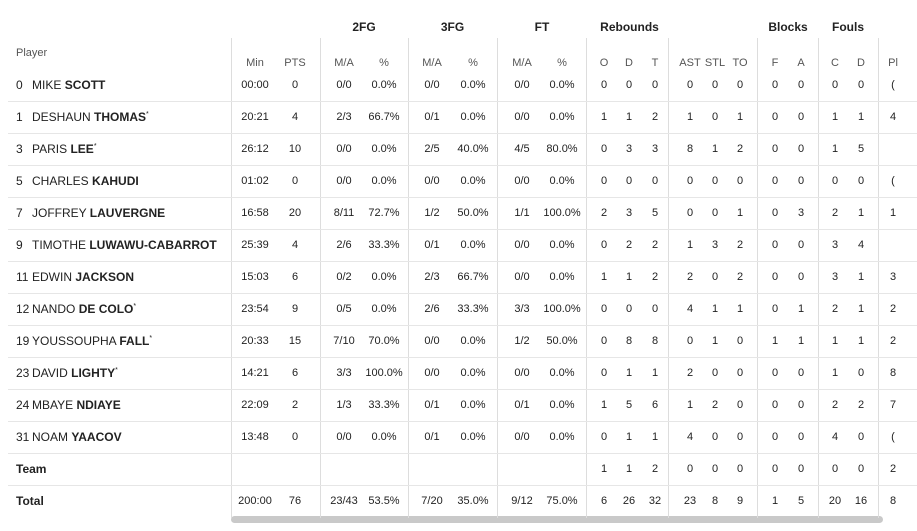  Describe the element at coordinates (740, 501) in the screenshot. I see `stat-cell: 9` at that location.